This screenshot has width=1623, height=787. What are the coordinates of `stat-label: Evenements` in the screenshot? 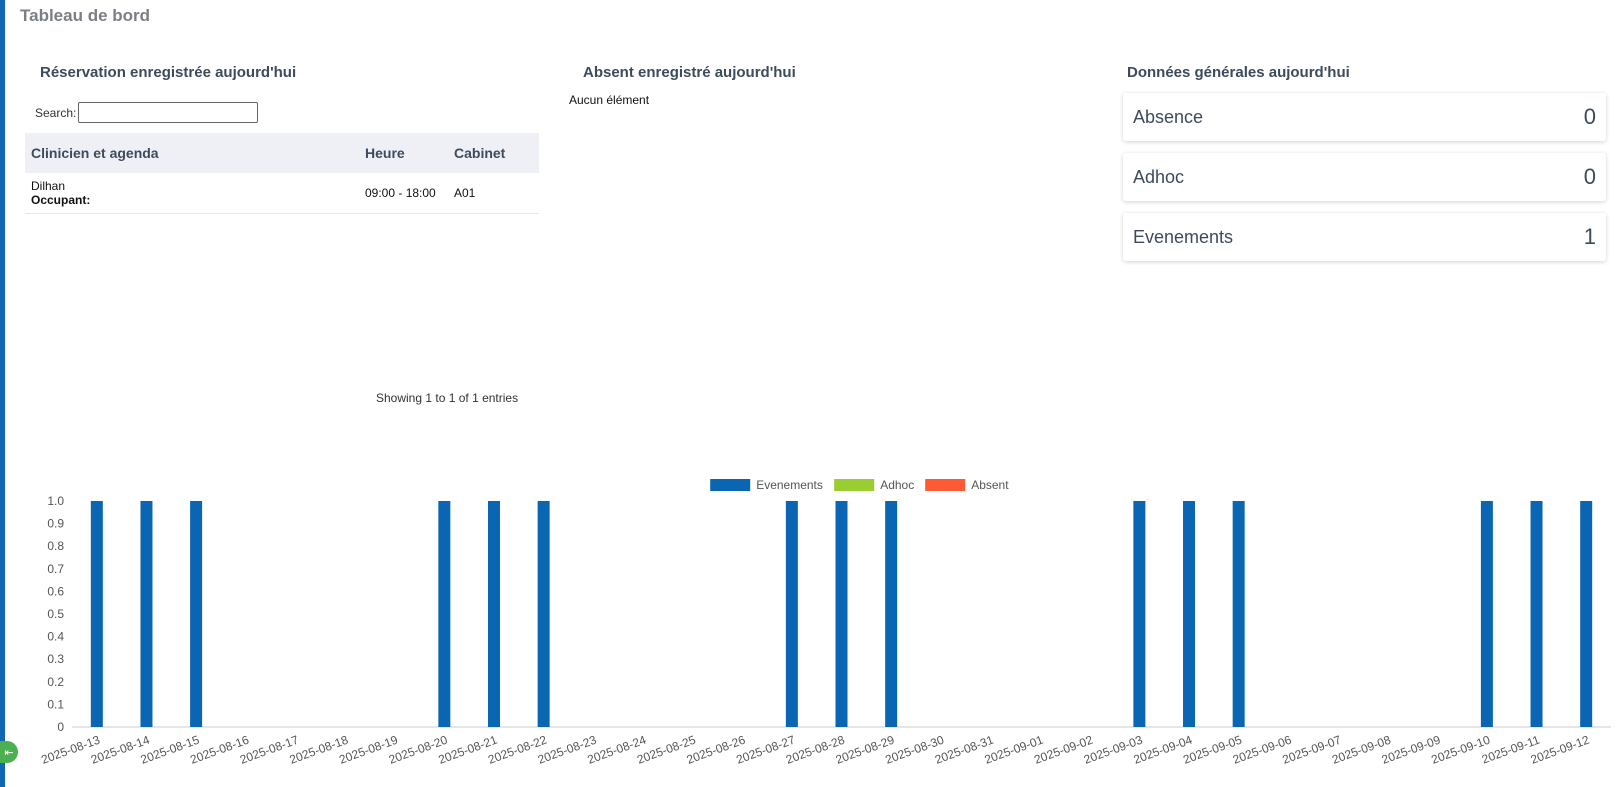 It's located at (1183, 236).